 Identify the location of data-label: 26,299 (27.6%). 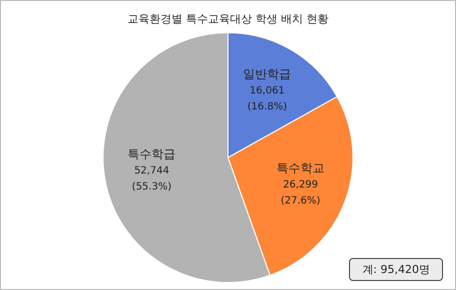
(300, 192).